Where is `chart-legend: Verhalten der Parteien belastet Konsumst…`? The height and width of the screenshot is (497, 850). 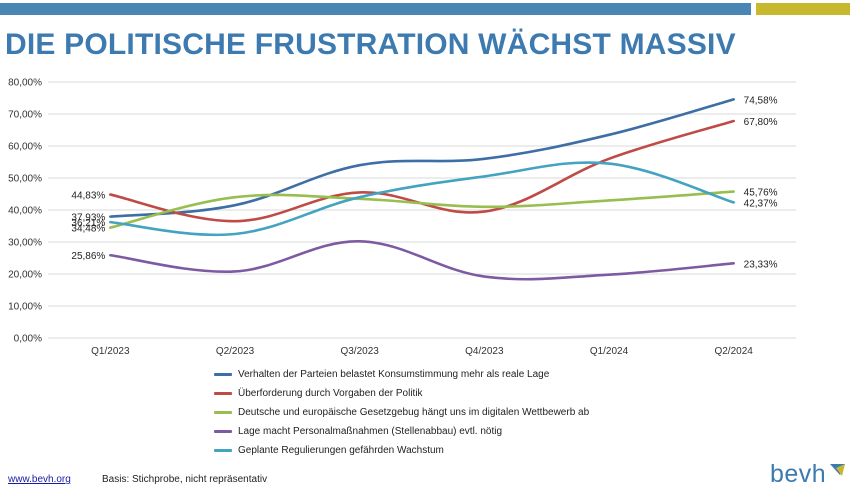 chart-legend: Verhalten der Parteien belastet Konsumst… is located at coordinates (401, 412).